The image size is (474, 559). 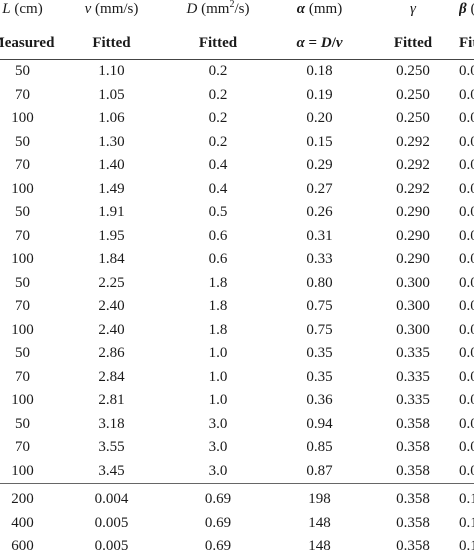 I want to click on cell-alpha: 0.26, so click(x=319, y=212).